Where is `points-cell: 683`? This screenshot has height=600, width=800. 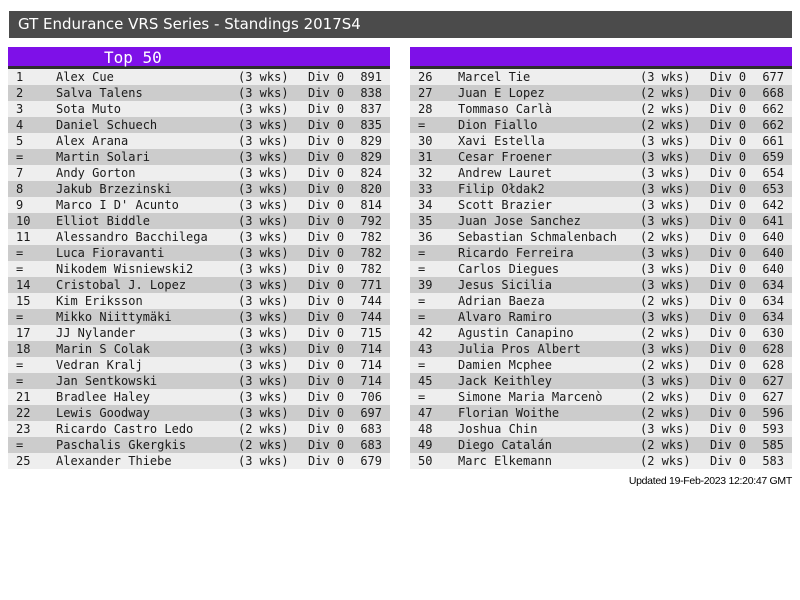 points-cell: 683 is located at coordinates (371, 445).